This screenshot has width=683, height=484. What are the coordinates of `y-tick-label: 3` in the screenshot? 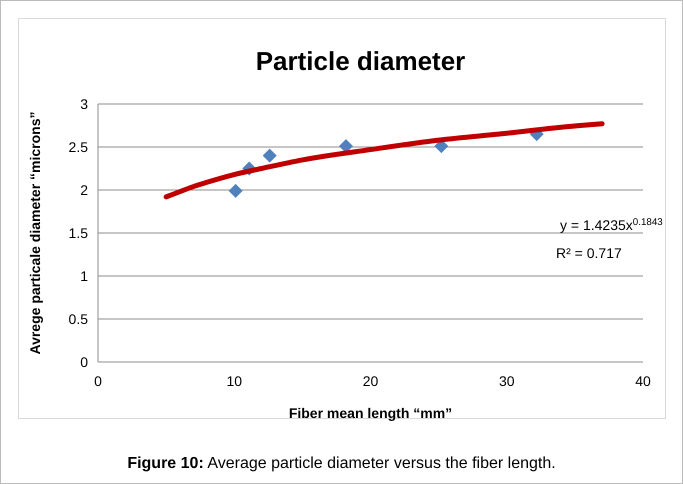 It's located at (84, 104).